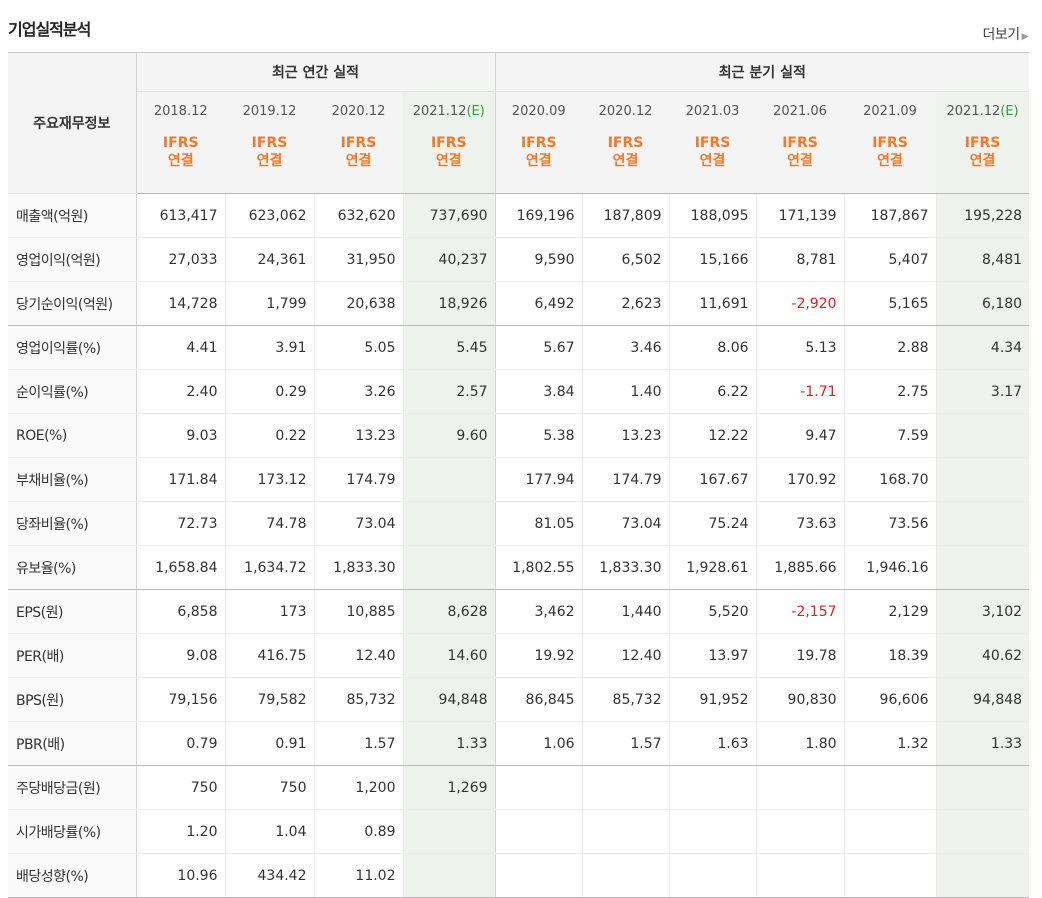 The height and width of the screenshot is (898, 1042). I want to click on table-cell: 73.04, so click(626, 523).